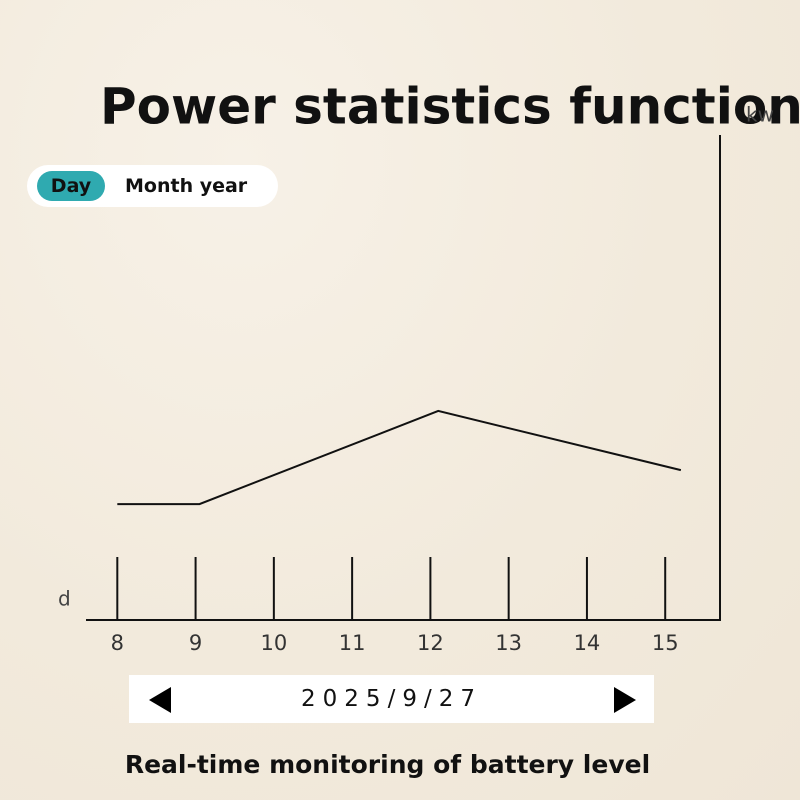  What do you see at coordinates (71, 186) in the screenshot?
I see `day-tab: Day` at bounding box center [71, 186].